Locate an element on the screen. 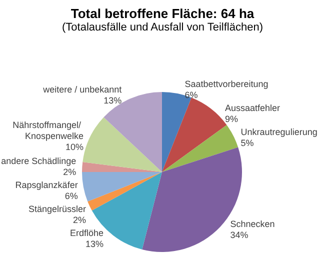 This screenshot has width=325, height=267. slice-label: weitere / unbekannt is located at coordinates (82, 89).